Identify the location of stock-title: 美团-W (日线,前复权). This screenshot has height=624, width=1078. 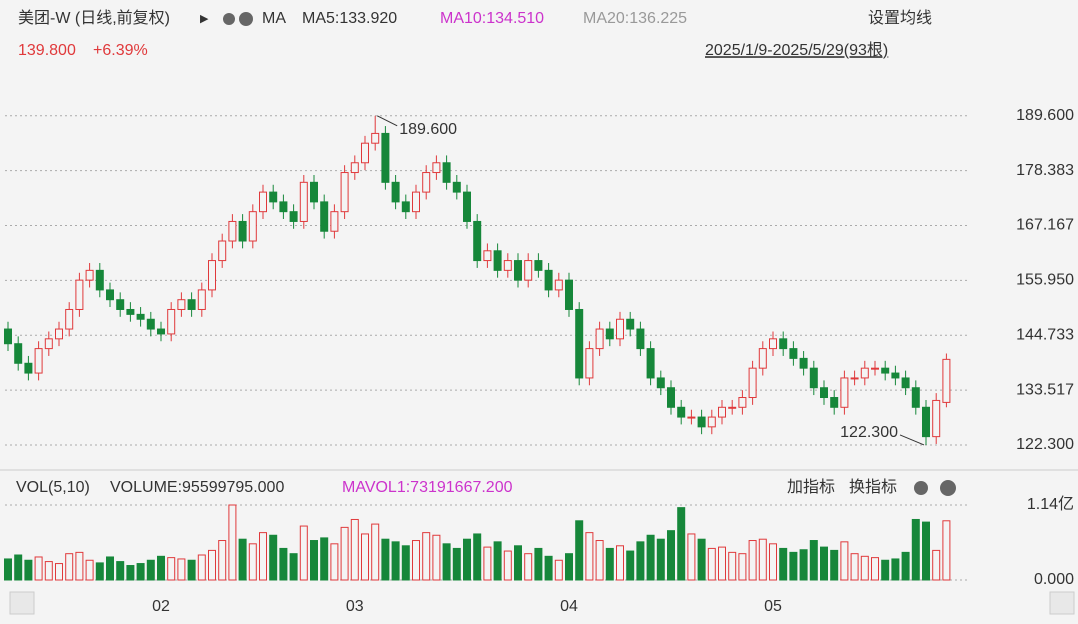
(94, 18).